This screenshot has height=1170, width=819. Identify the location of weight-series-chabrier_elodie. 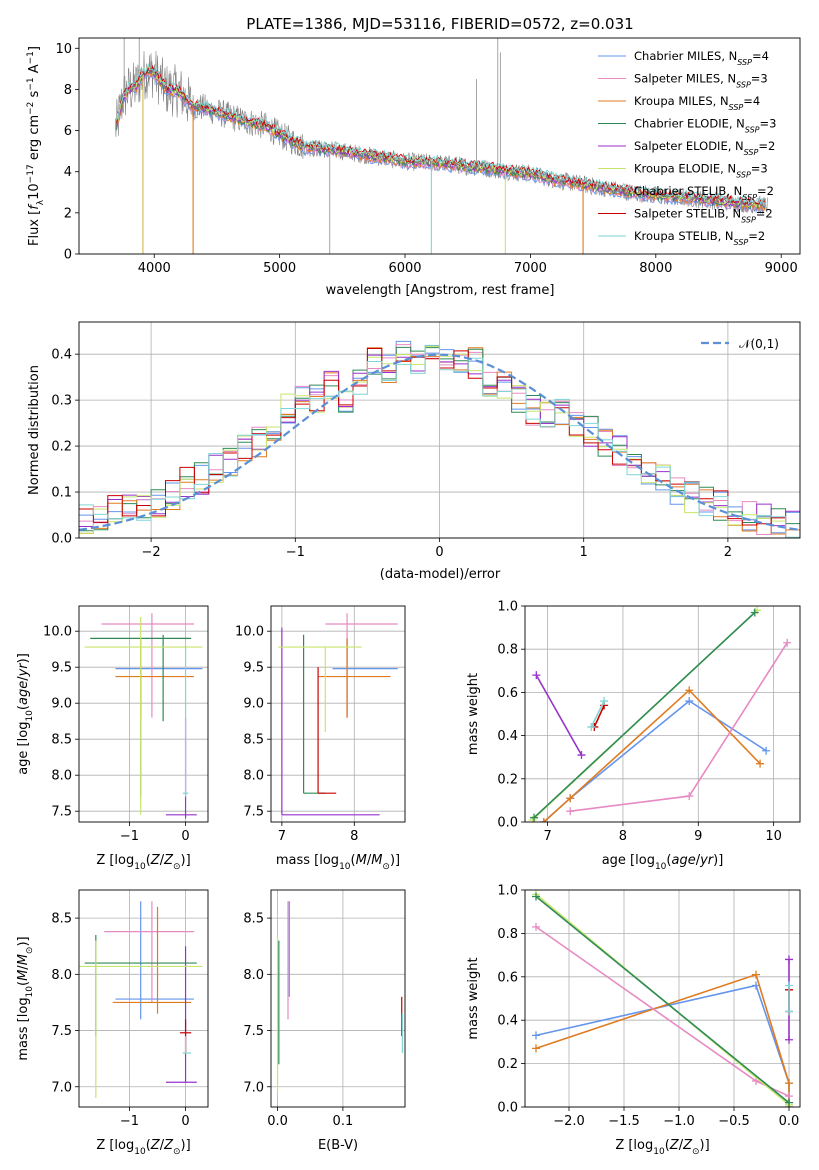
(662, 999).